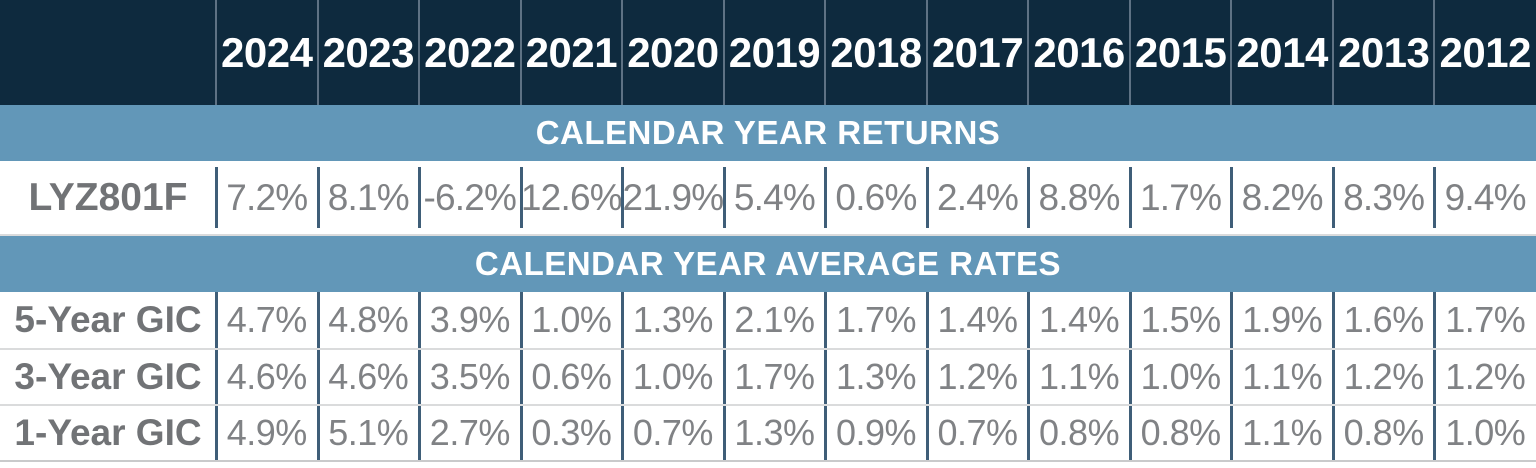  I want to click on header-corner-cell, so click(108, 52).